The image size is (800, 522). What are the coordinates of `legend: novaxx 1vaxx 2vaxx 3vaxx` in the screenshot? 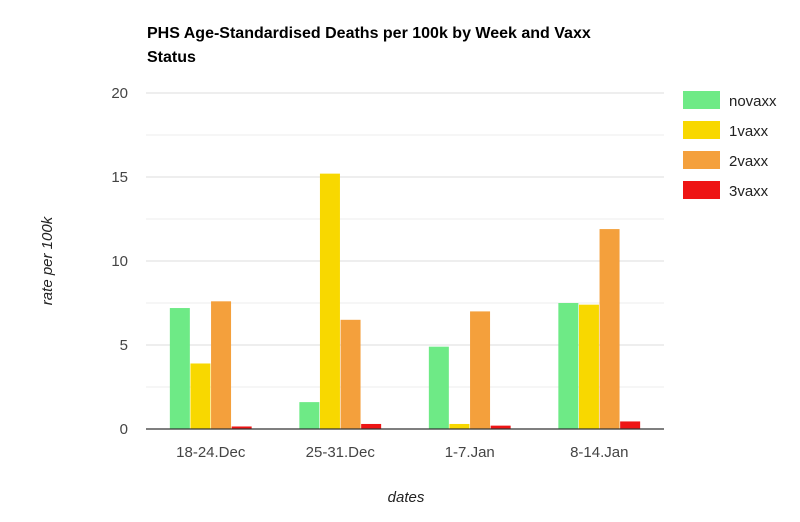 It's located at (730, 145).